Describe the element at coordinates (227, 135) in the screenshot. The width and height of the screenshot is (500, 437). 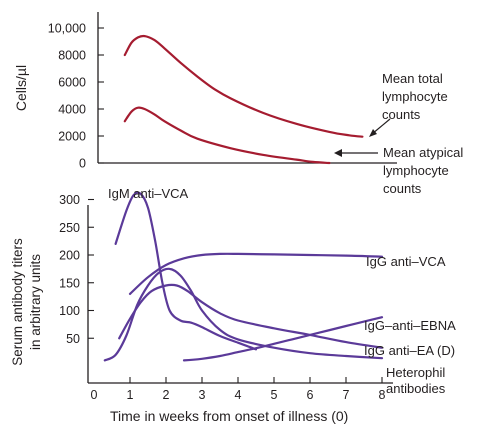
I see `series-mean-atypical-lymphocyte-counts` at that location.